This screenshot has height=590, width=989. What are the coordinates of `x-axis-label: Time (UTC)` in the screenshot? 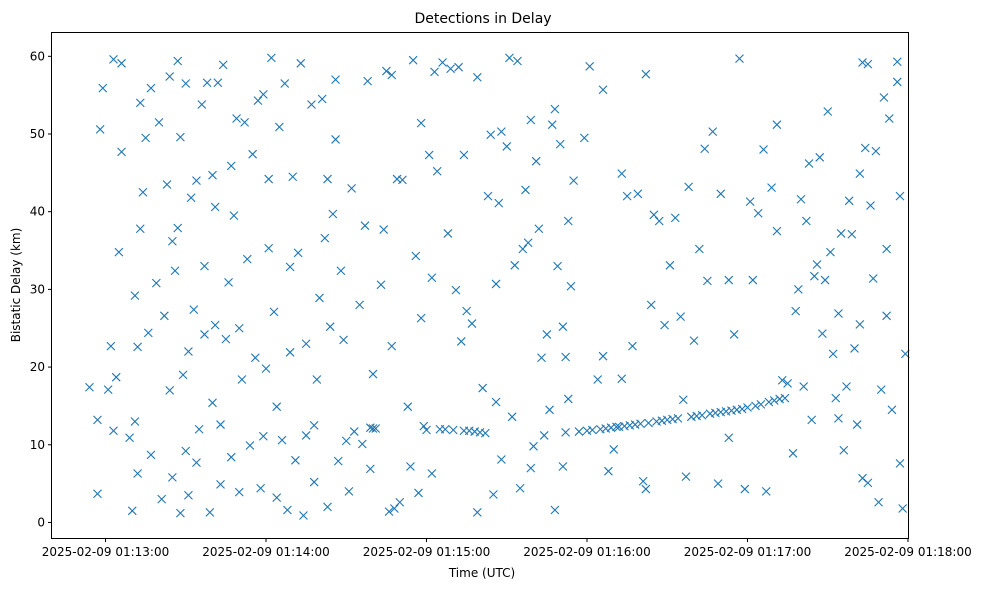 It's located at (481, 573).